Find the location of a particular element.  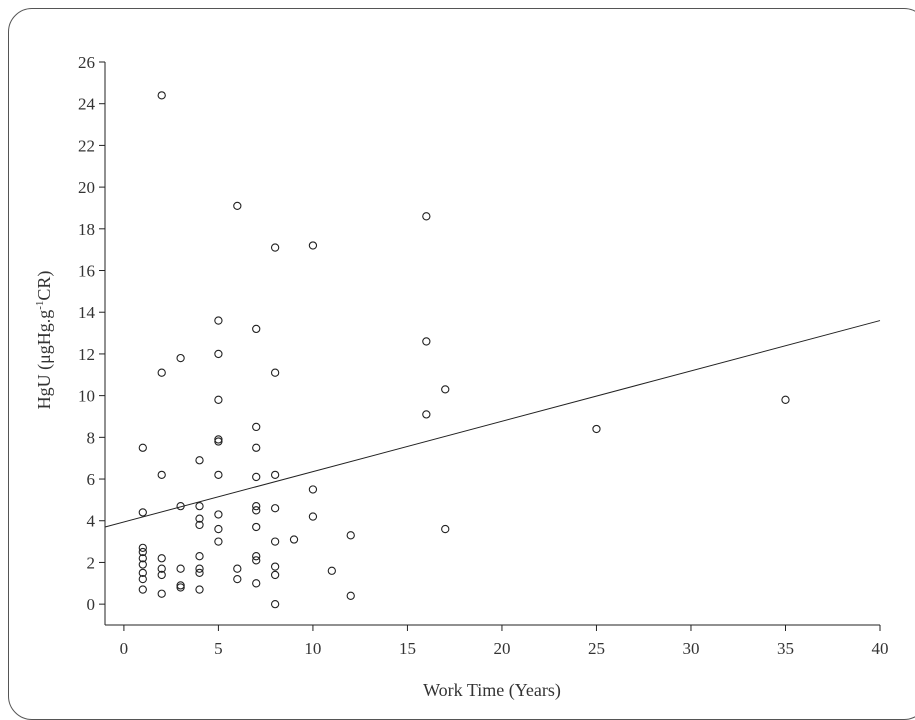

y-axis-title: HgU (μgHg.g-1CR) is located at coordinates (44, 340).